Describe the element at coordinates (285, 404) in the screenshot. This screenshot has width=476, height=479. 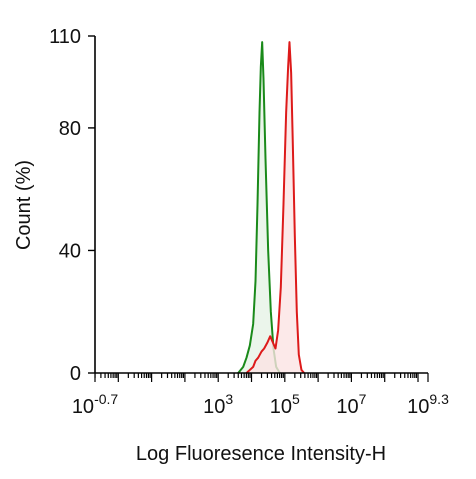
I see `x-tick-label: 10⁵` at that location.